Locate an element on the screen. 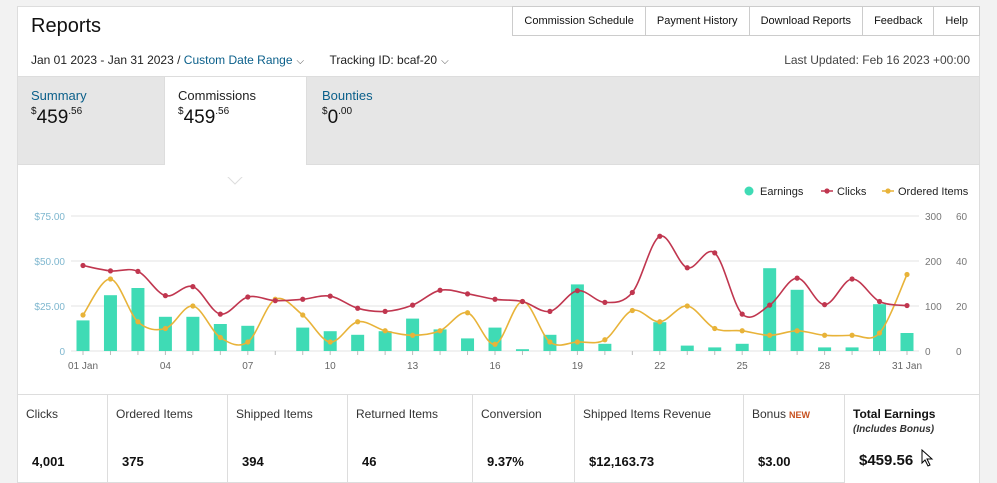 This screenshot has height=483, width=997. stat-label: Returned Items is located at coordinates (397, 414).